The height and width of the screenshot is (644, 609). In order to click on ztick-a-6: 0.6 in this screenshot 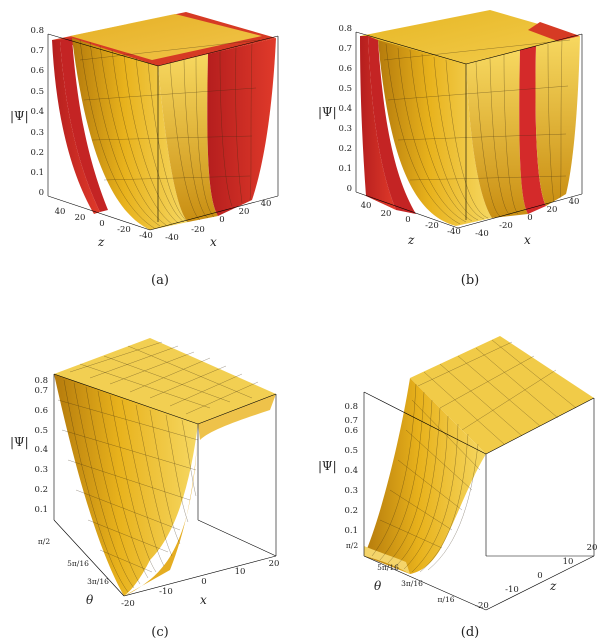, I will do `click(37, 71)`.